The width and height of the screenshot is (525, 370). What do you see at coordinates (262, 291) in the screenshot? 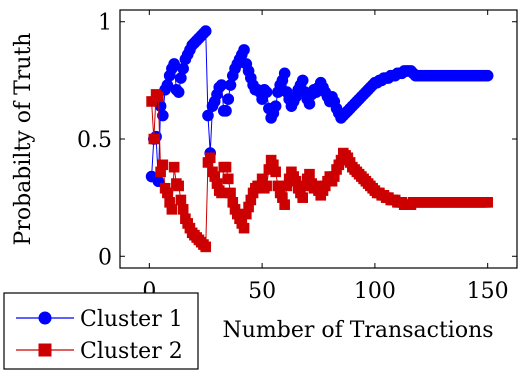
I see `x-tick-label: 50` at bounding box center [262, 291].